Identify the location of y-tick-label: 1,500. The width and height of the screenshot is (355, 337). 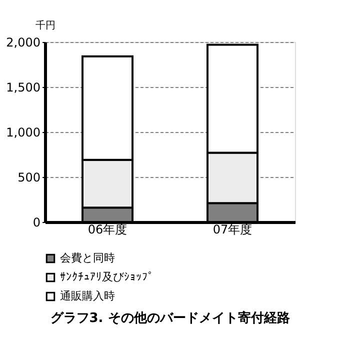
(23, 87).